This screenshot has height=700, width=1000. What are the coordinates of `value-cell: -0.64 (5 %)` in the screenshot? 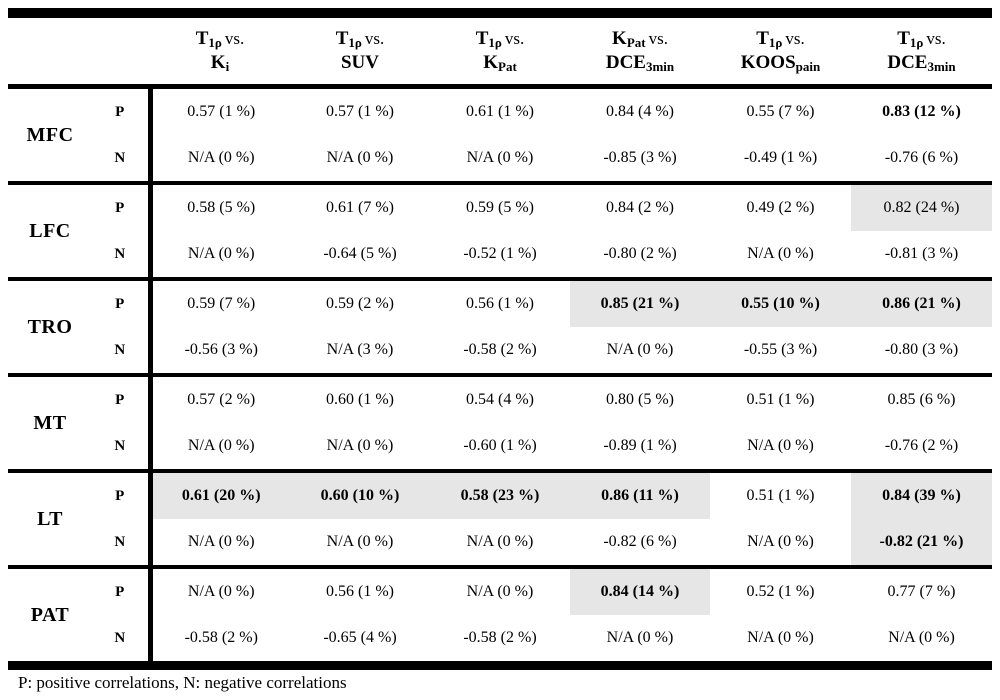 It's located at (360, 253).